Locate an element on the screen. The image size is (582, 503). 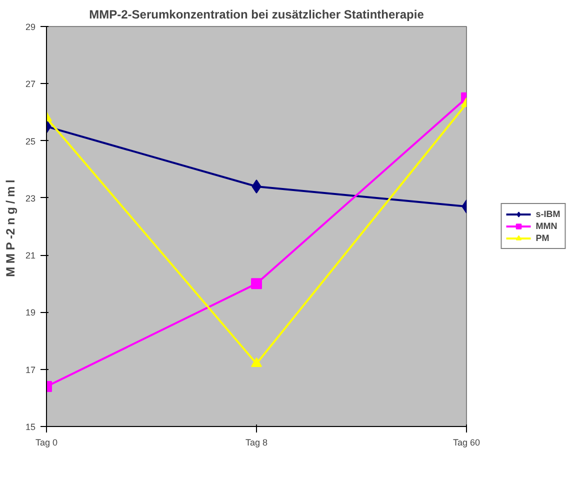
y-tick-label: 29 is located at coordinates (30, 27).